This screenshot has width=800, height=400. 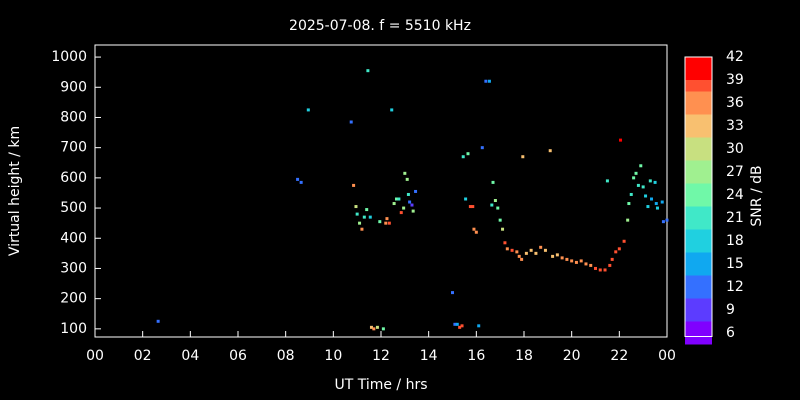 What do you see at coordinates (73, 268) in the screenshot?
I see `y-tick-label: 300` at bounding box center [73, 268].